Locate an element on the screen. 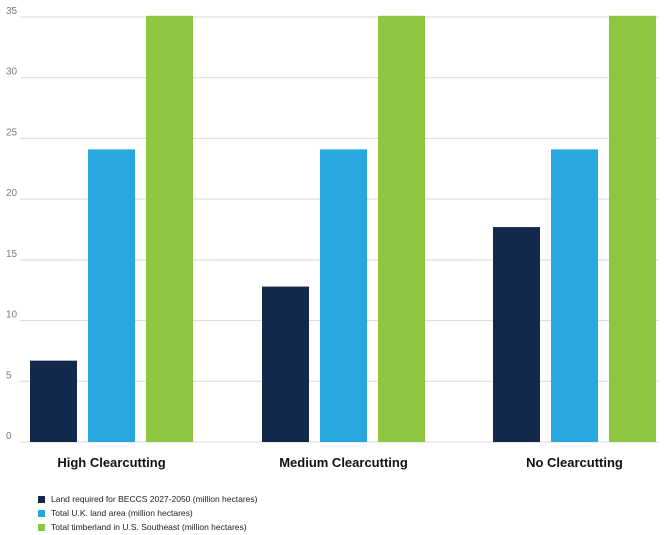 The image size is (667, 535). category-label: Medium Clearcutting is located at coordinates (343, 462).